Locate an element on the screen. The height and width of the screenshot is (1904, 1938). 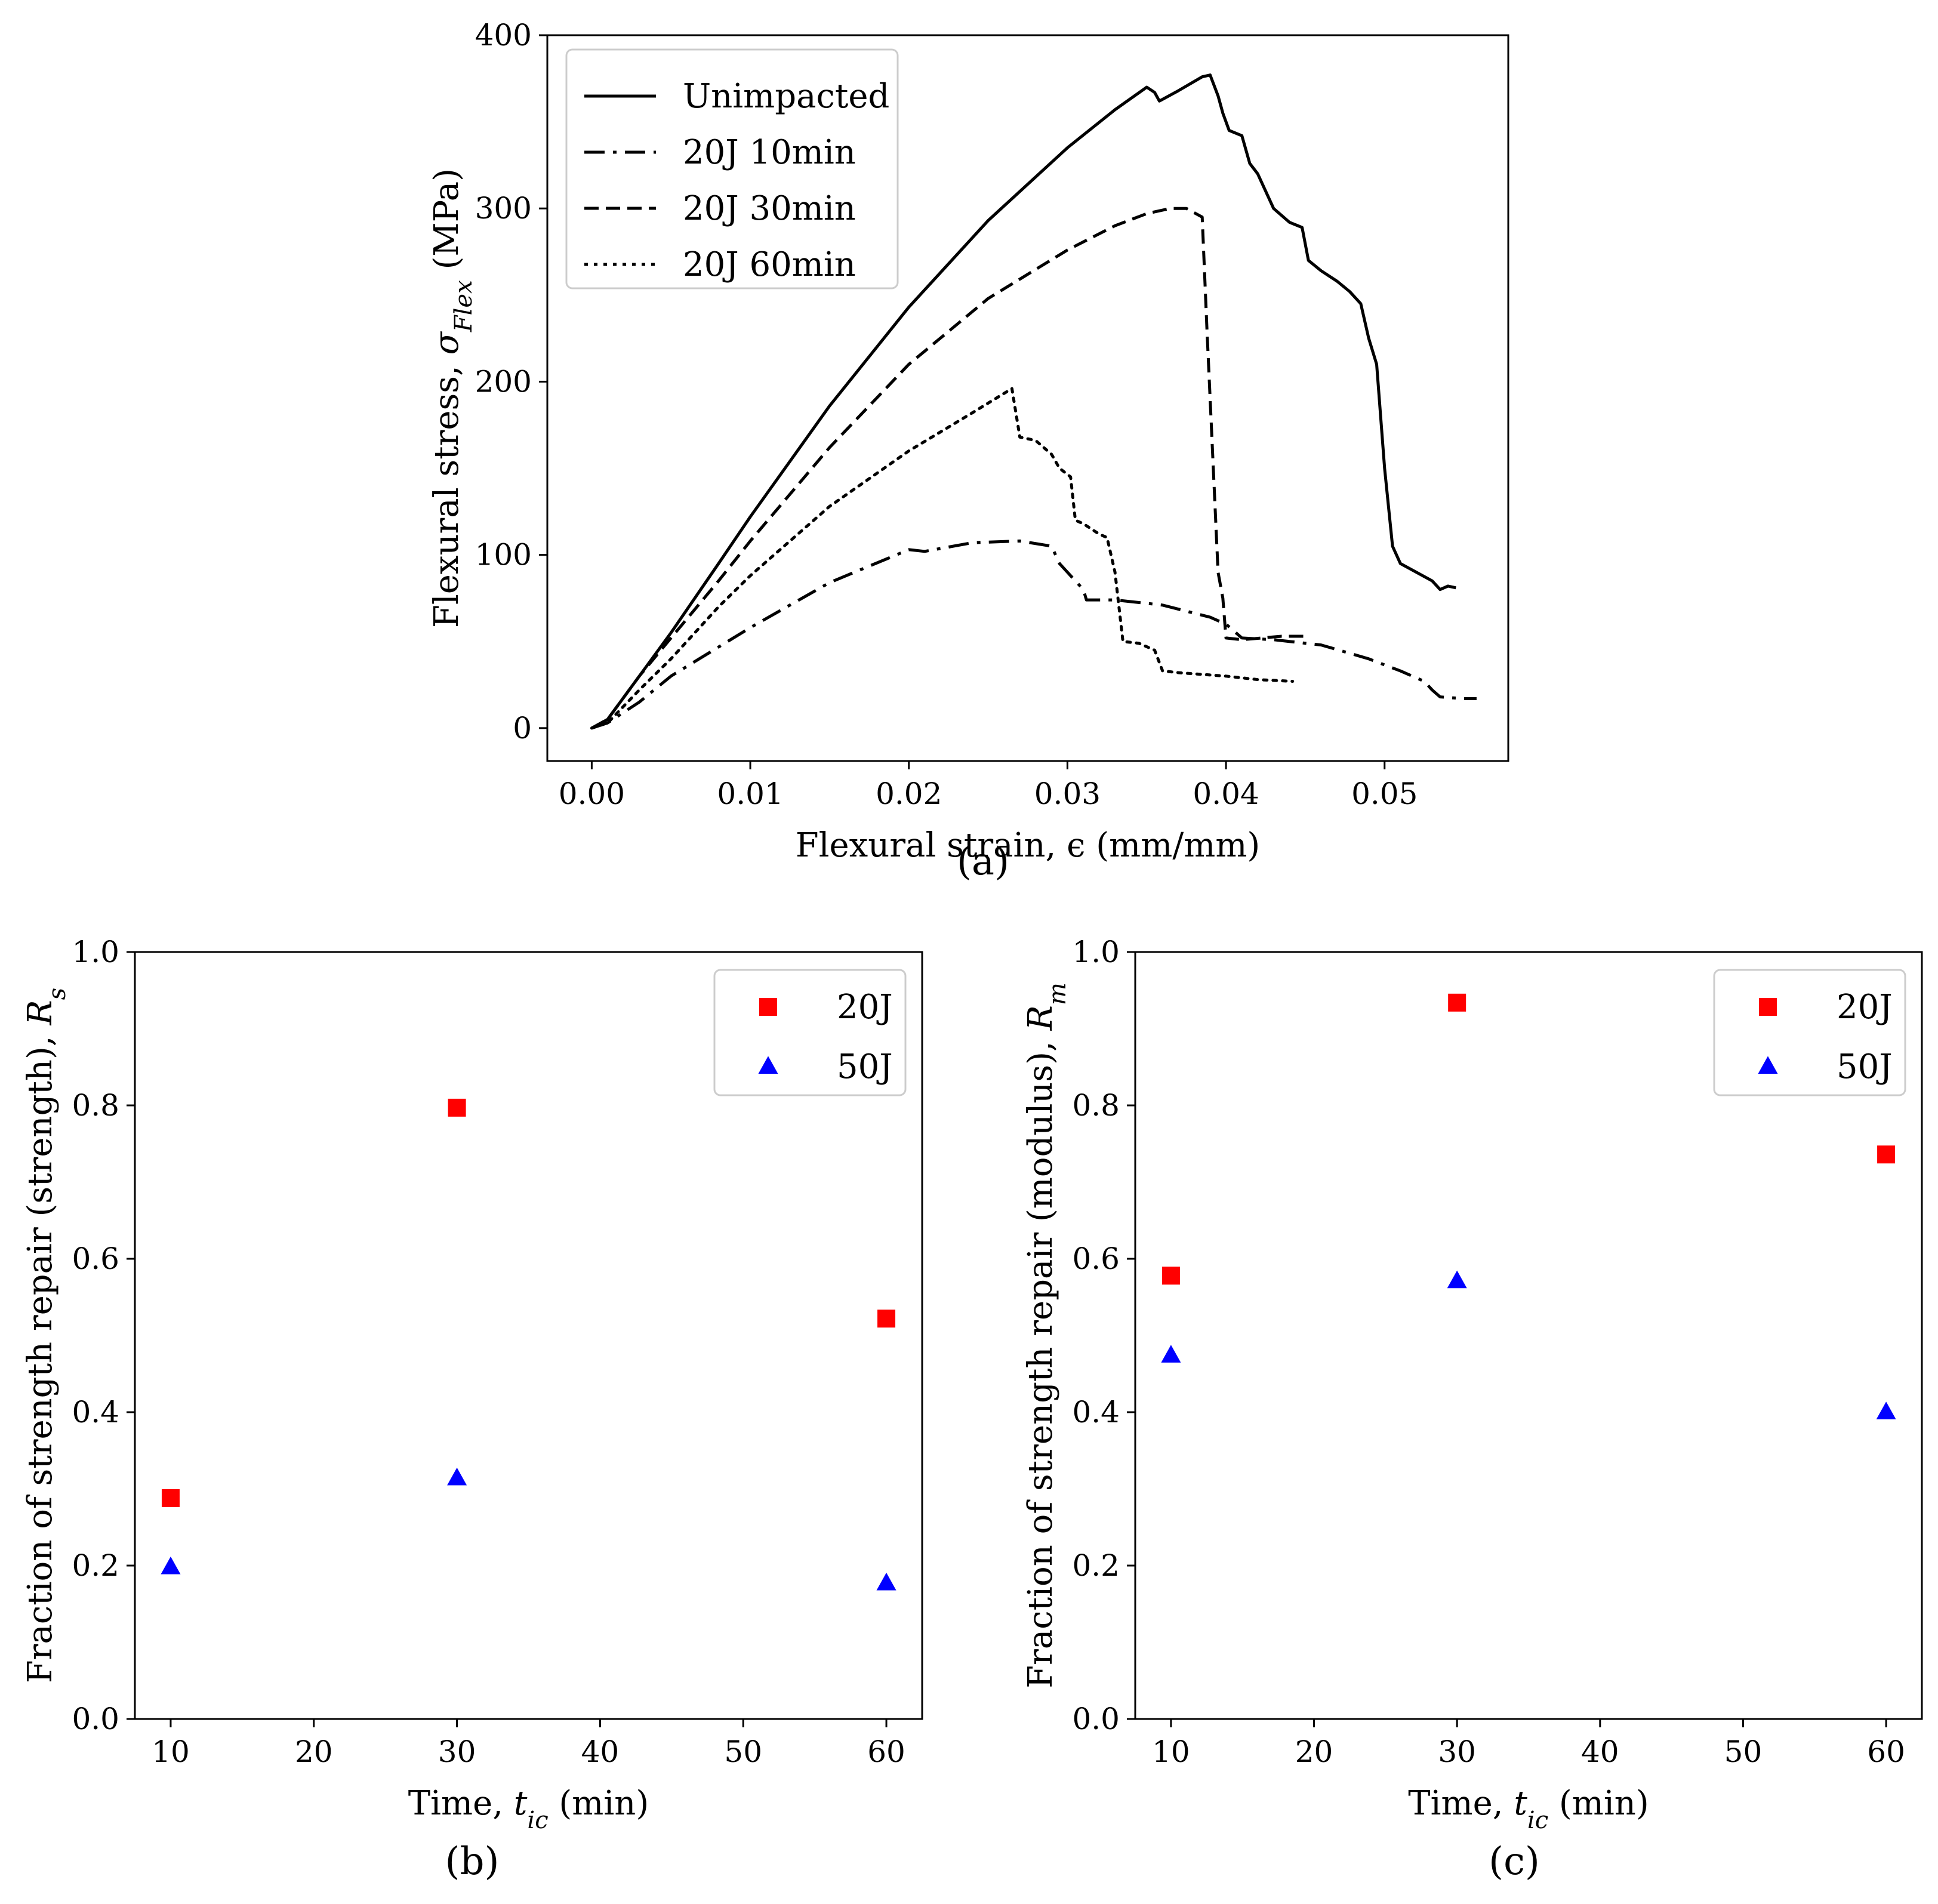
y-tick-label: 200 is located at coordinates (503, 381).